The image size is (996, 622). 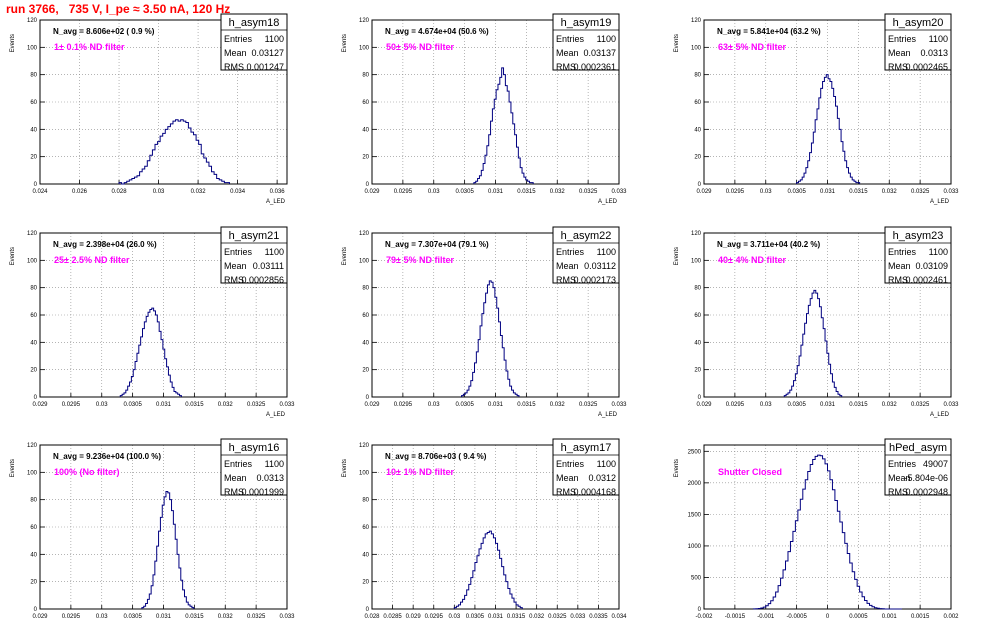 What do you see at coordinates (420, 472) in the screenshot?
I see `filter-annotation: 10± 1% ND filter` at bounding box center [420, 472].